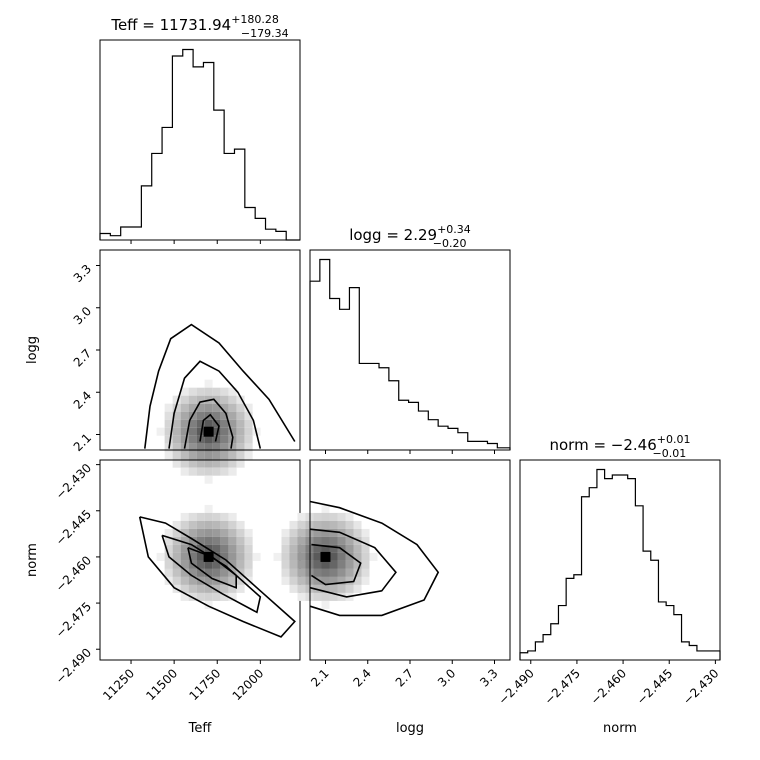 Image resolution: width=760 pixels, height=760 pixels. Describe the element at coordinates (82, 315) in the screenshot. I see `y-tick-label: 3.0` at that location.